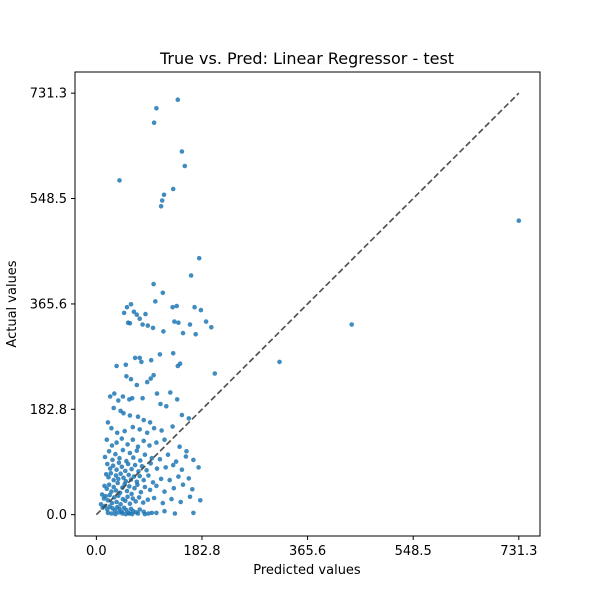  What do you see at coordinates (413, 551) in the screenshot?
I see `x-tick-label: 548.5` at bounding box center [413, 551].